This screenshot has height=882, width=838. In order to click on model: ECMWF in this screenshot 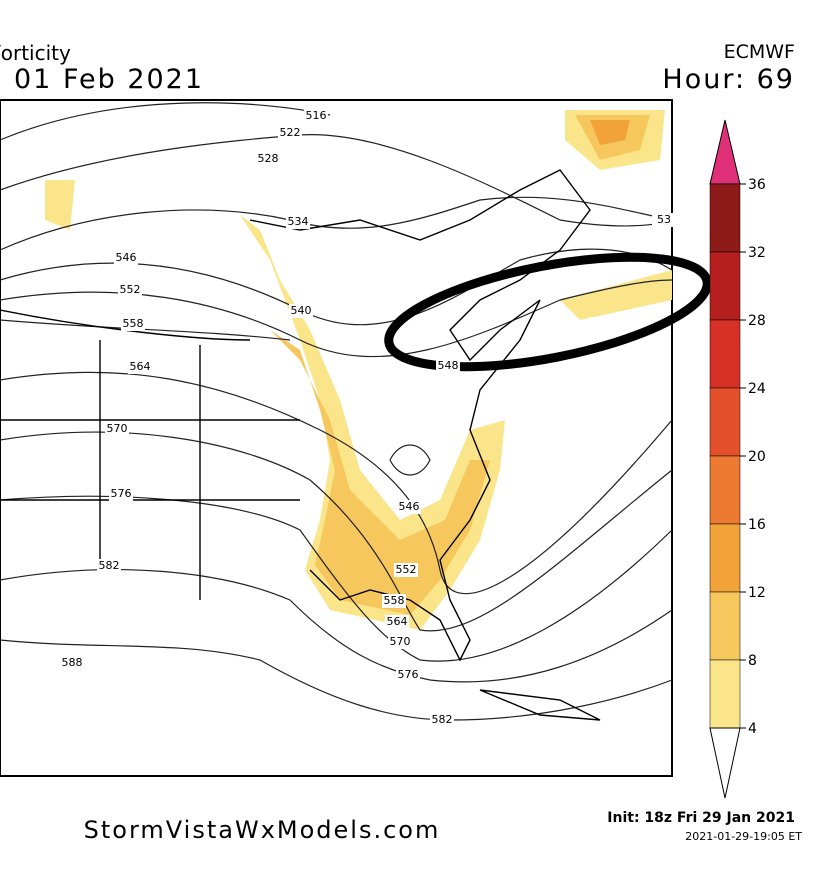, I will do `click(759, 52)`.